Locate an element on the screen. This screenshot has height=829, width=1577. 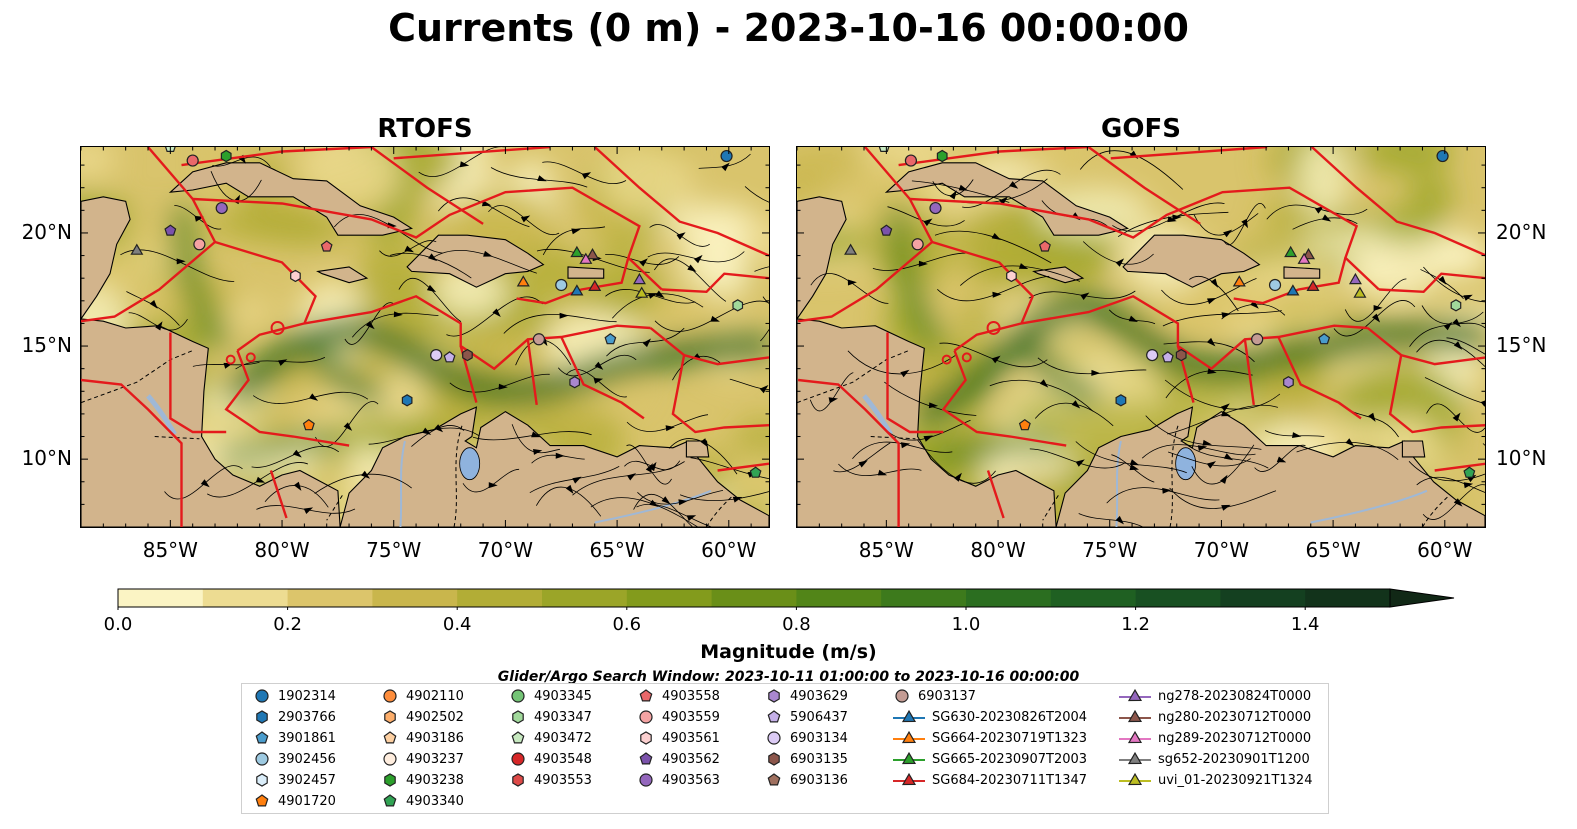
longitude-tick-label: 80°W is located at coordinates (998, 550).